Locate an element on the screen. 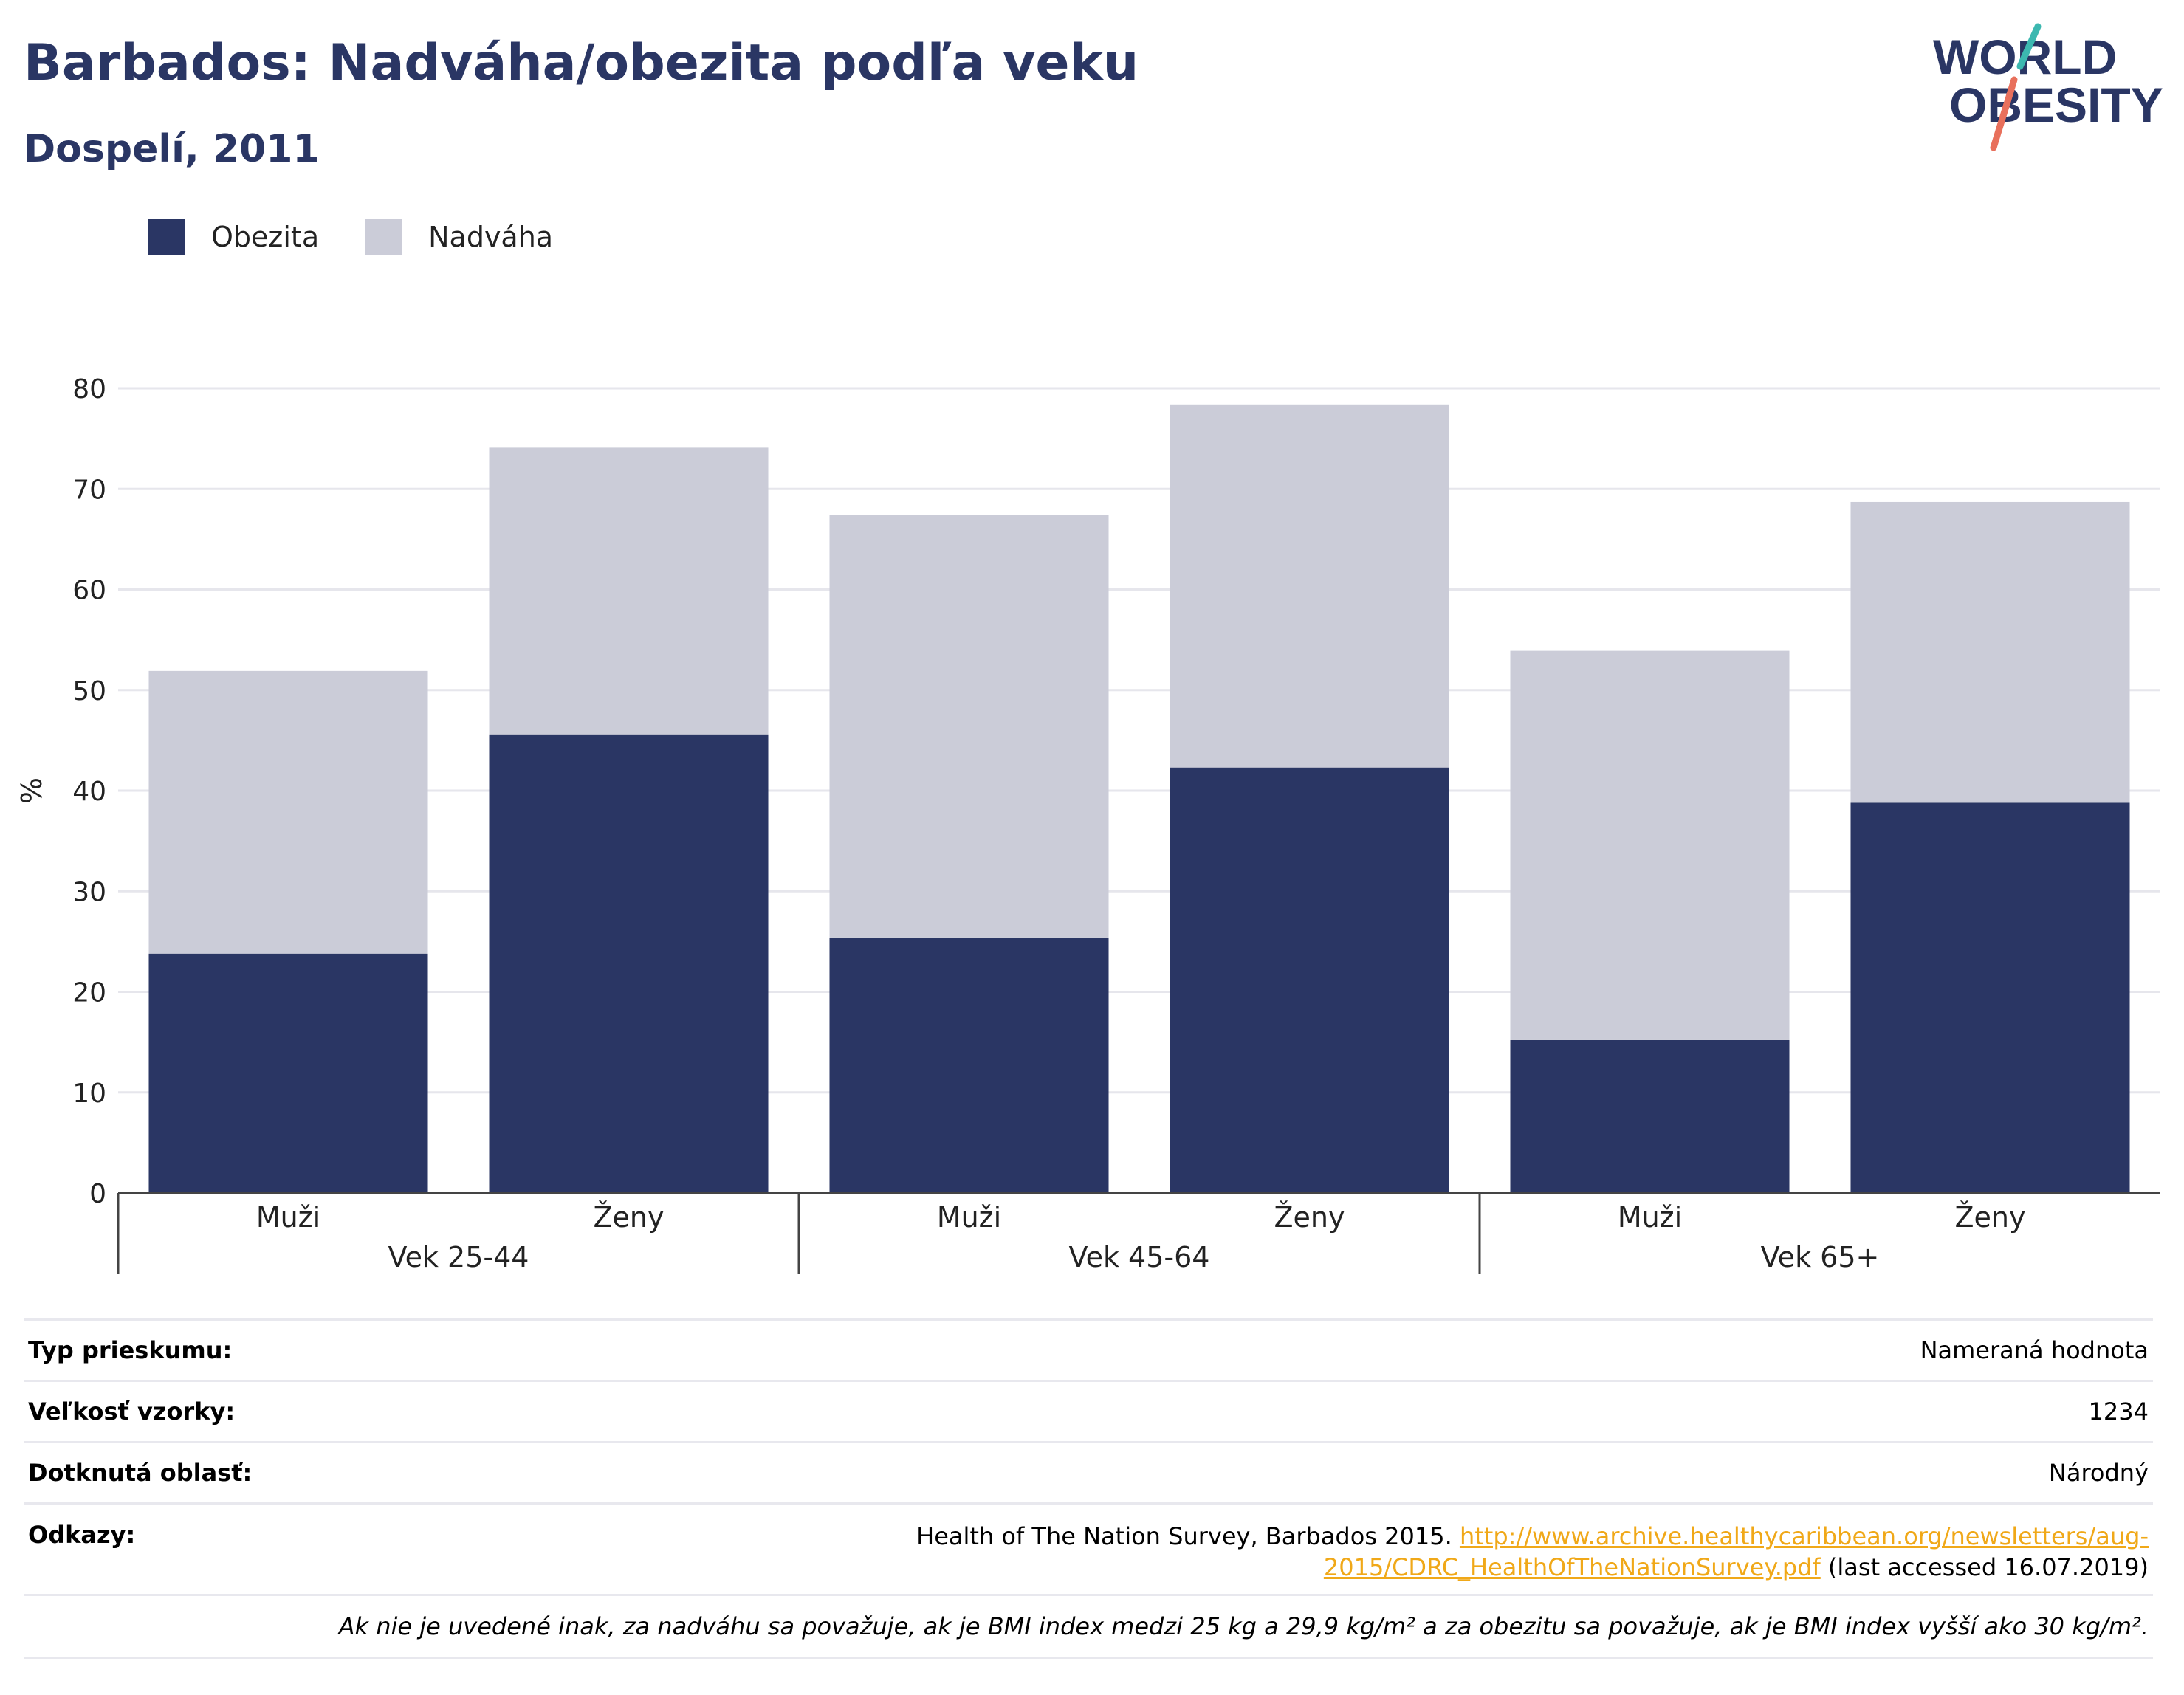  chart-legend: Obezita Nadváha is located at coordinates (373, 237).